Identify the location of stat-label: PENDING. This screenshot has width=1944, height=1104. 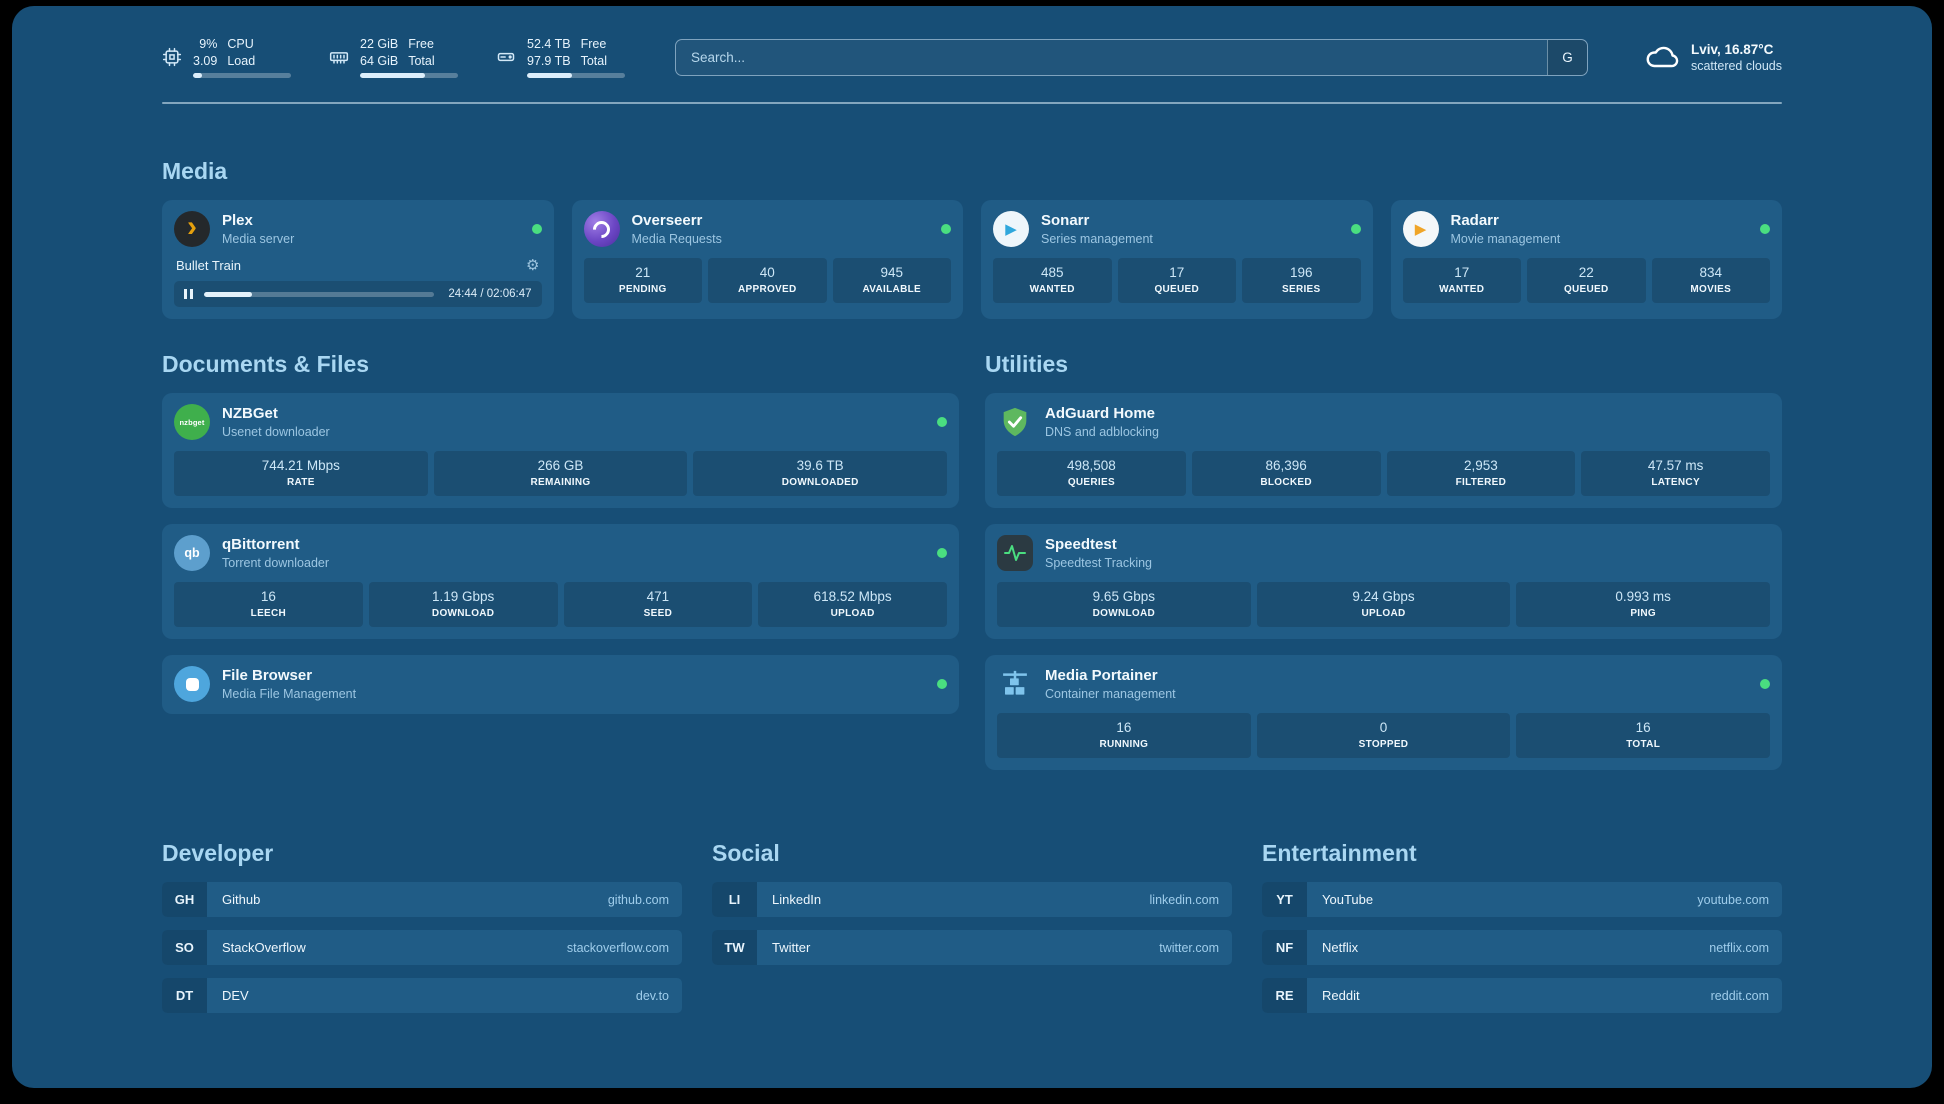
(642, 289).